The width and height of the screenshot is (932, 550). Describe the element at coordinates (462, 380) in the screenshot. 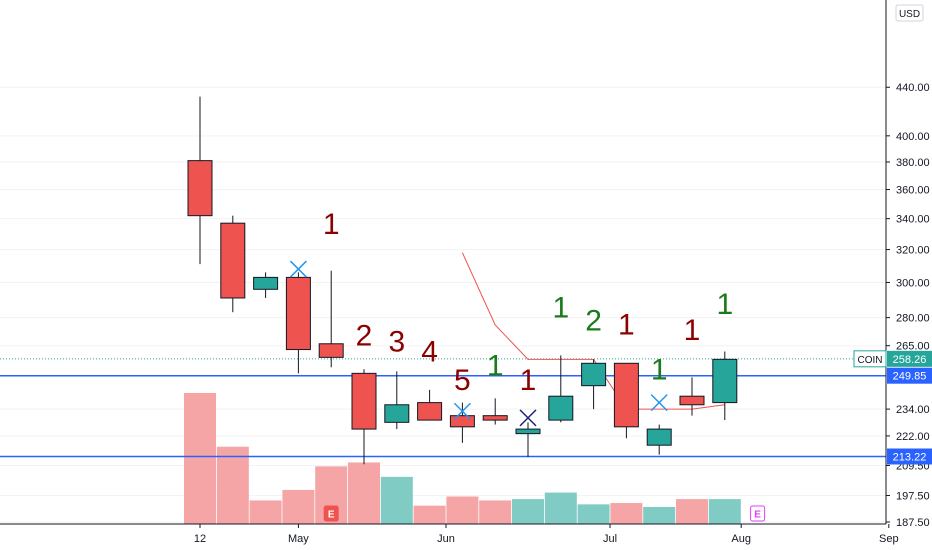

I see `sequence-count: 5` at that location.